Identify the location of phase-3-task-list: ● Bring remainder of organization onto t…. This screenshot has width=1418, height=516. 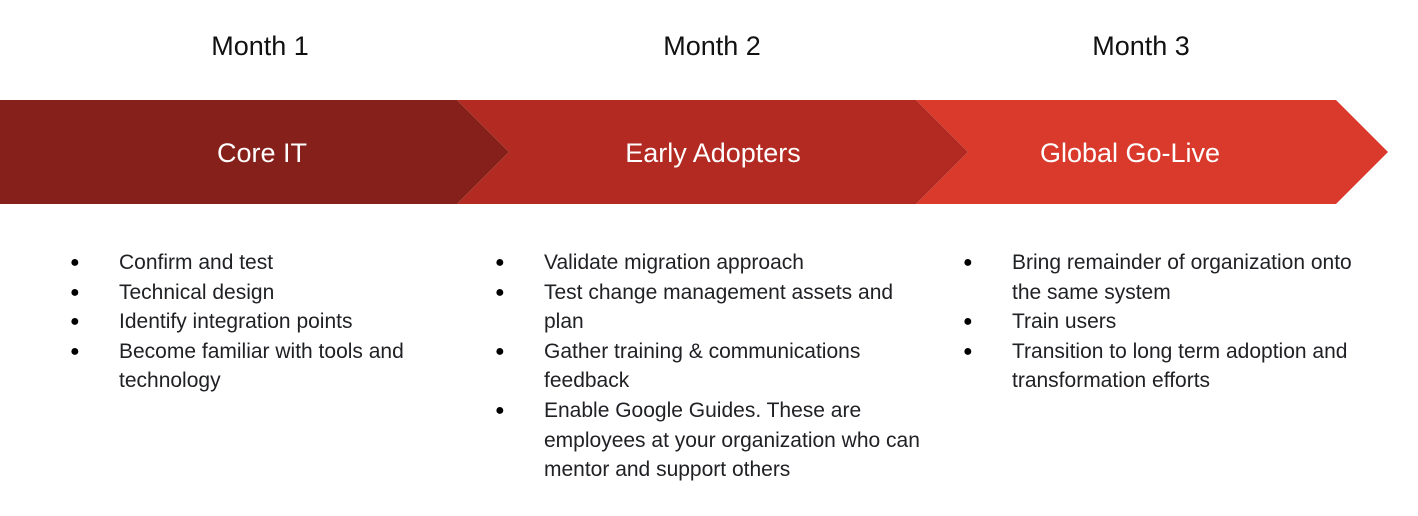
(1165, 322).